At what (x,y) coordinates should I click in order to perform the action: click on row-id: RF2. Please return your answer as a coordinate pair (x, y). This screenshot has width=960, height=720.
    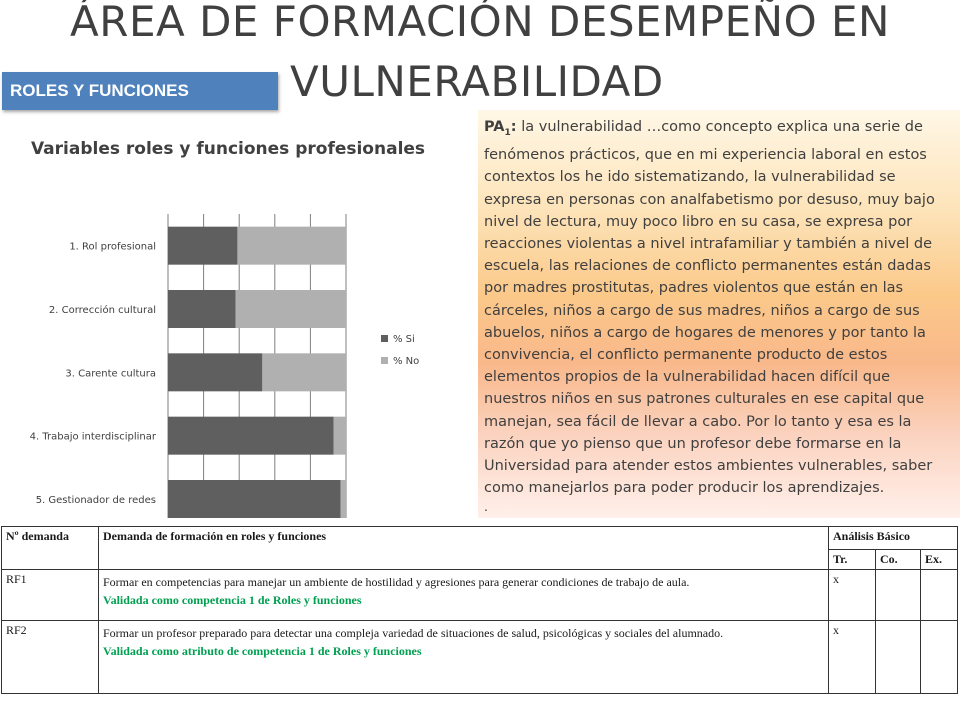
    Looking at the image, I should click on (50, 657).